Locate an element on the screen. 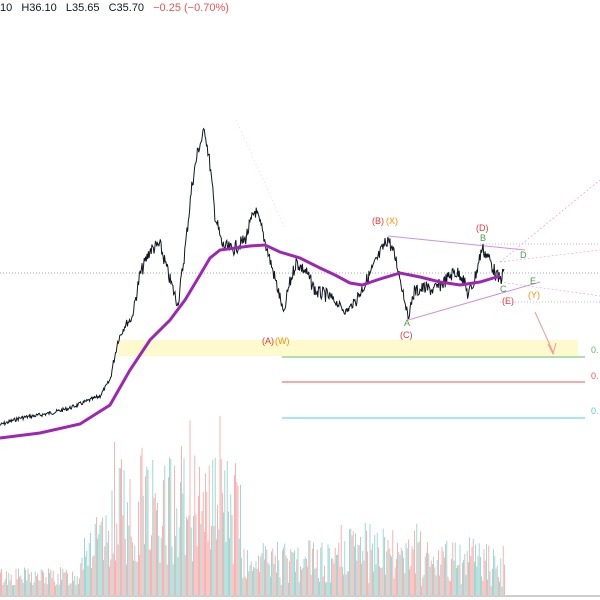  fib-label-red: 0. is located at coordinates (595, 376).